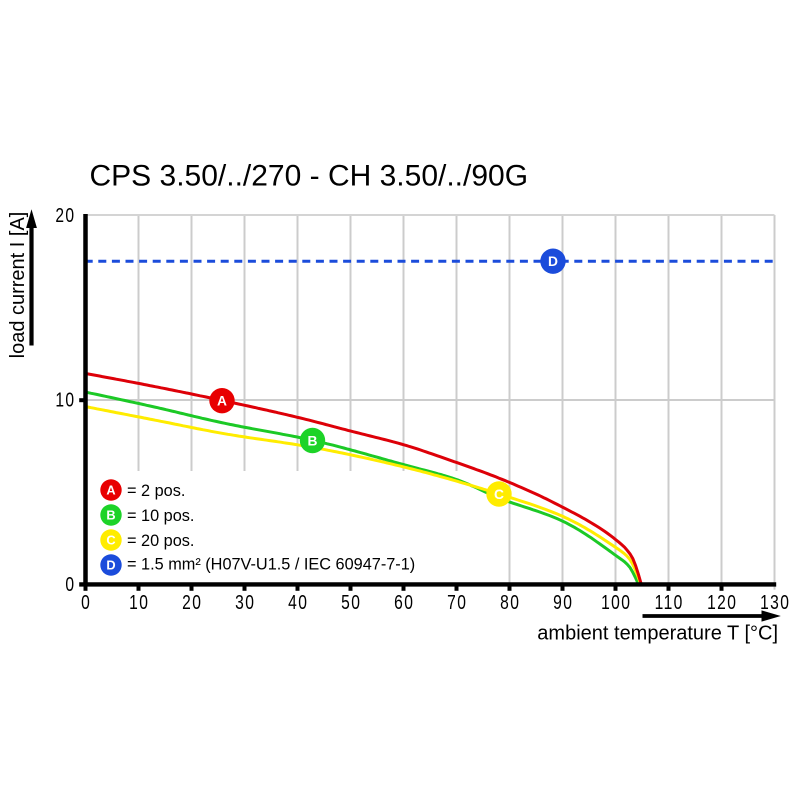  I want to click on svg-text: = 2 pos., so click(156, 491).